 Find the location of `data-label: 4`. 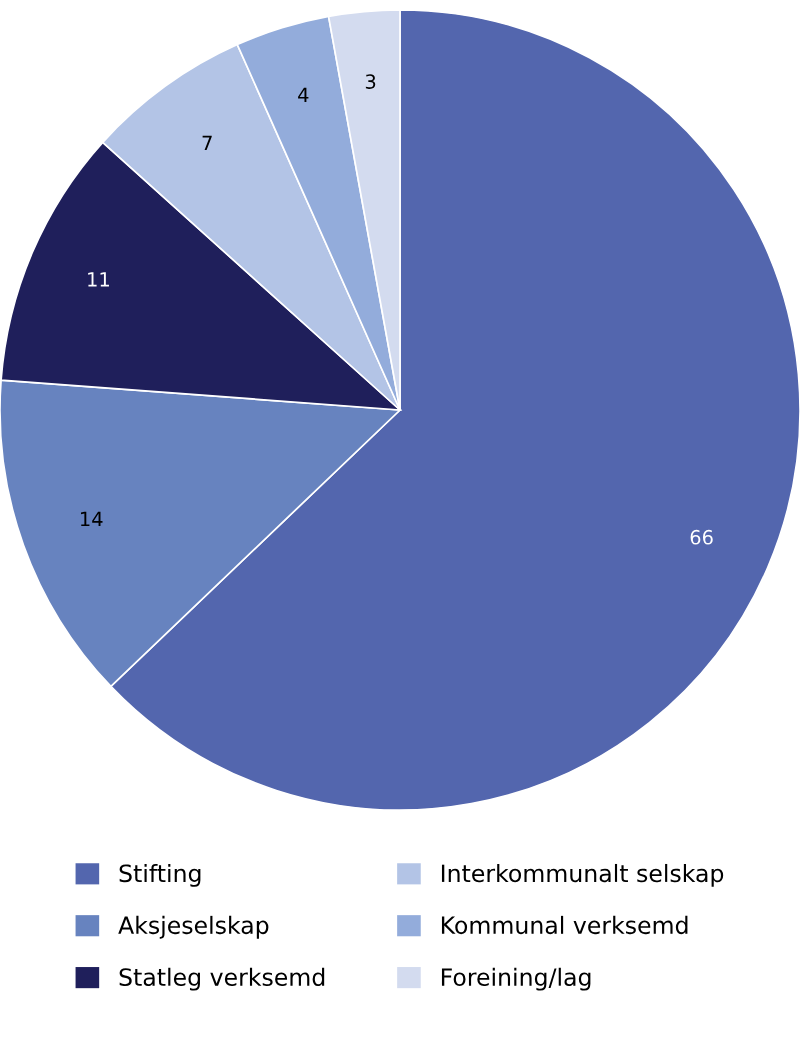

data-label: 4 is located at coordinates (303, 94).